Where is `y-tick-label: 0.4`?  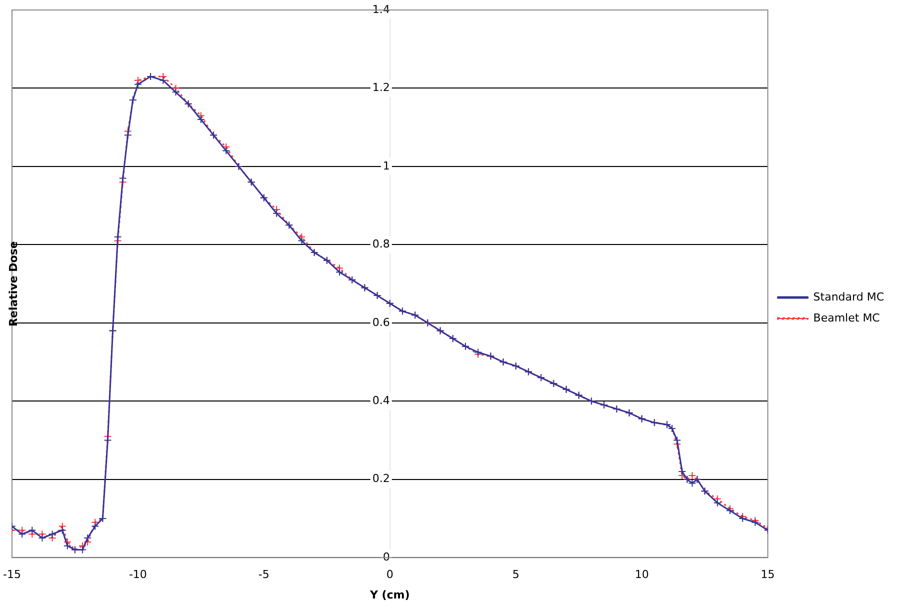
y-tick-label: 0.4 is located at coordinates (381, 400).